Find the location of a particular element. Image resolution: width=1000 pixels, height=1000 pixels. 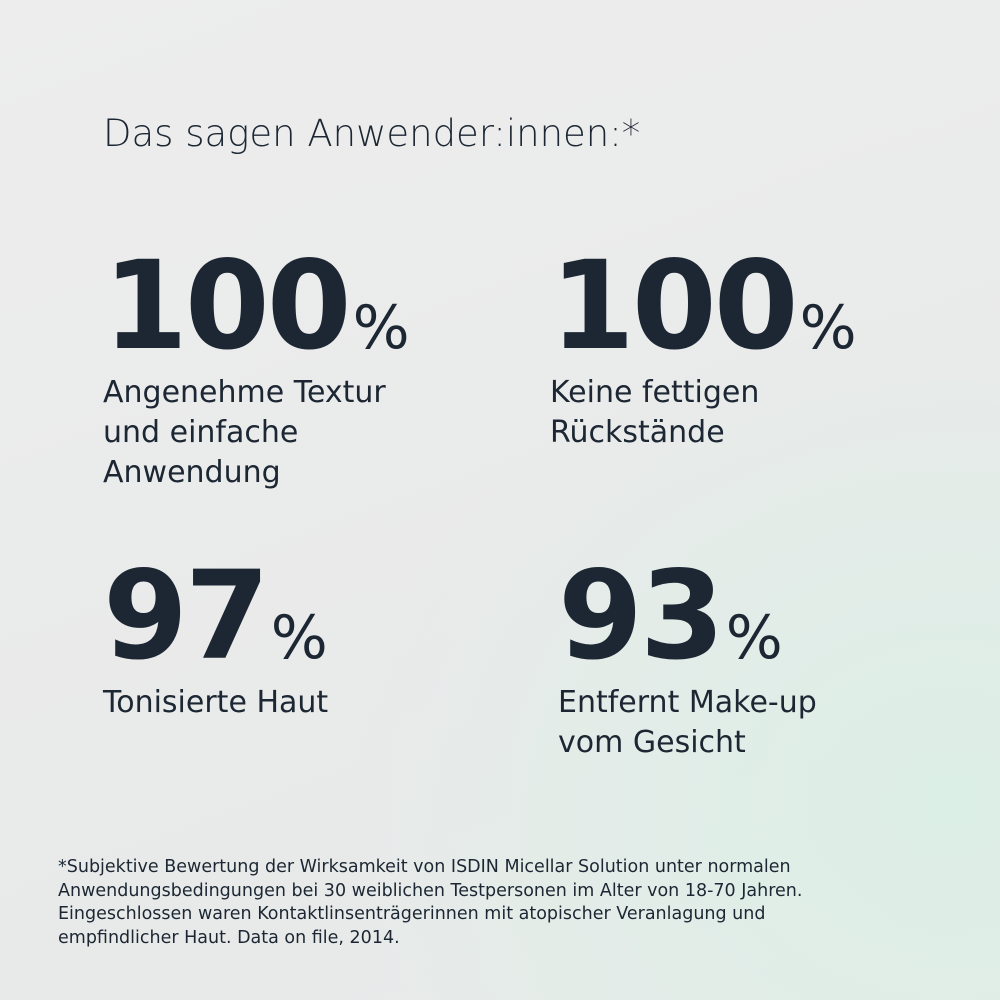

stat-label: Tonisierte Haut is located at coordinates (215, 703).